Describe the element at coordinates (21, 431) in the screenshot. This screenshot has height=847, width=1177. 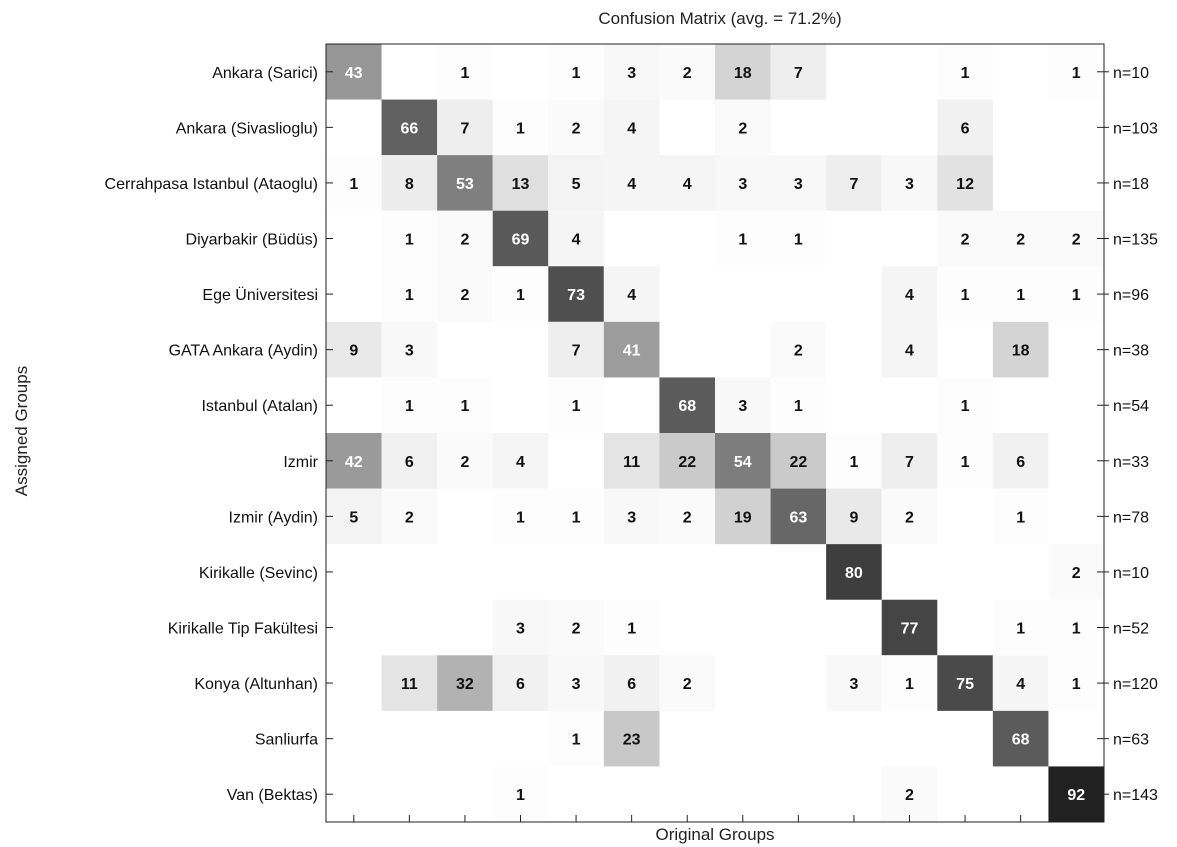
I see `y-axis-title: Assigned Groups` at that location.